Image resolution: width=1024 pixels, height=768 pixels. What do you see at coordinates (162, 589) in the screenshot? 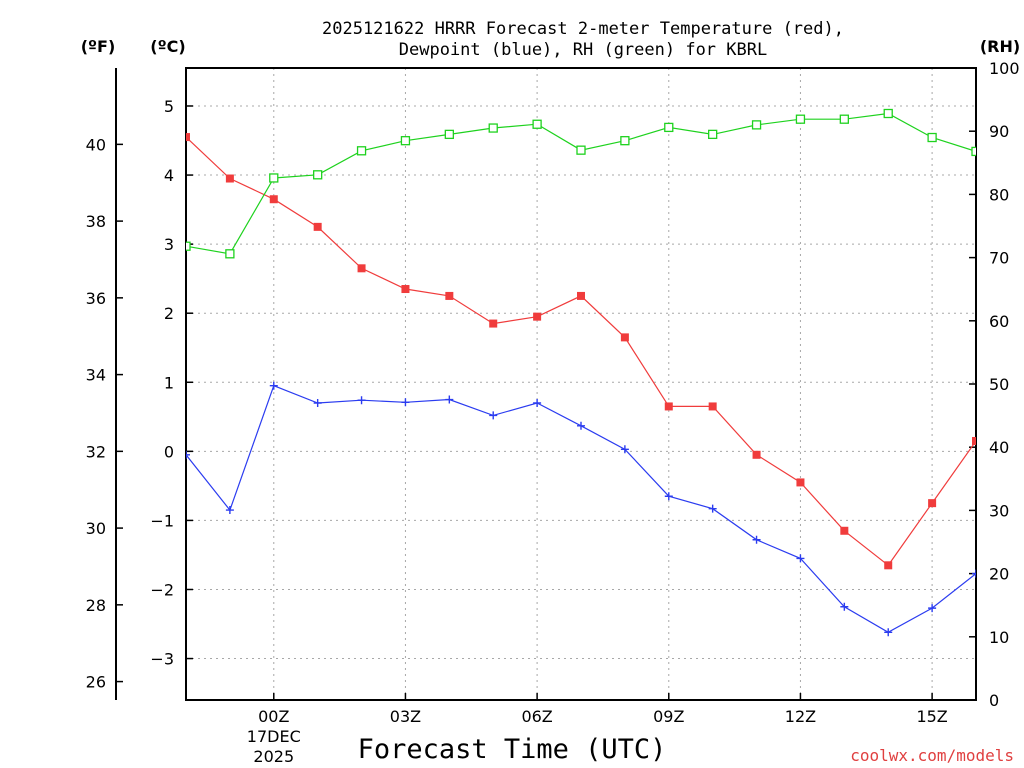
I see `celsius-tick-label: −2` at bounding box center [162, 589].